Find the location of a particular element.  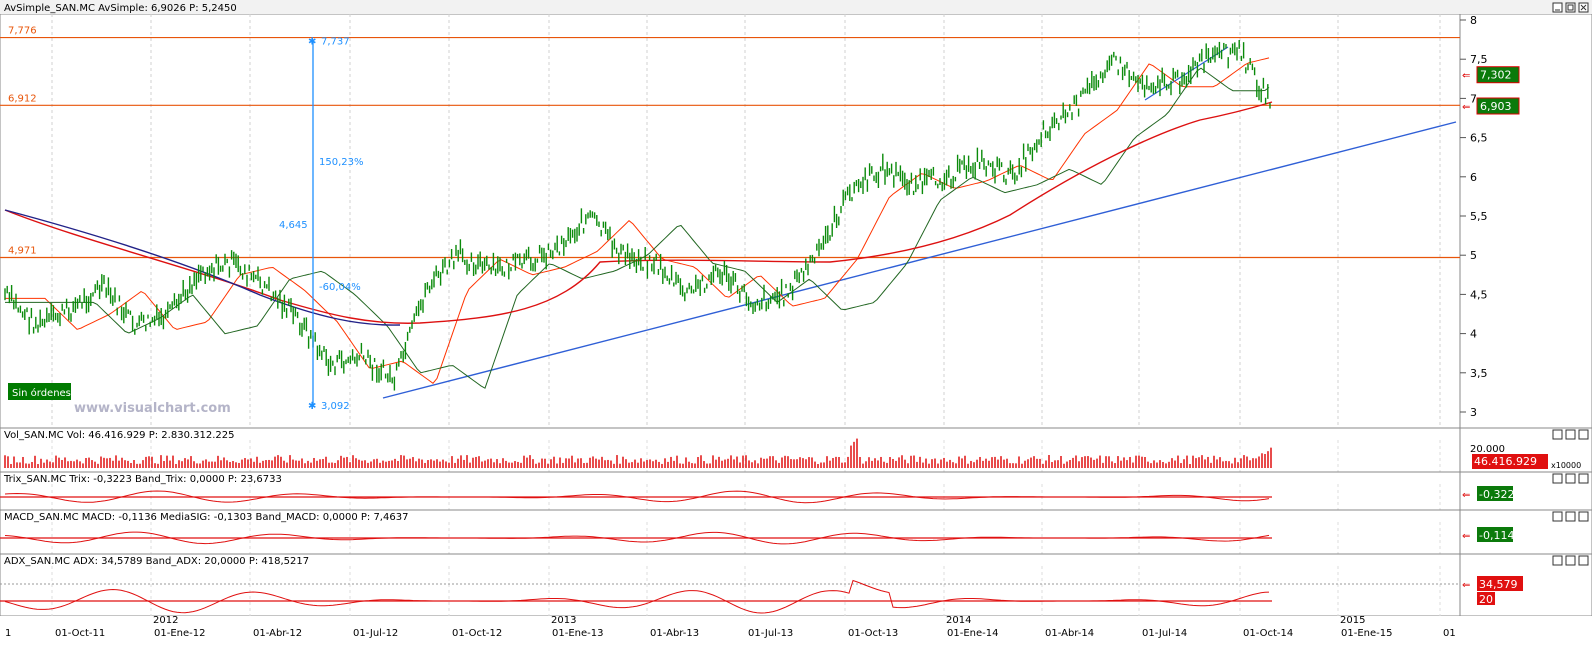

panel-value-tag-label: 20 is located at coordinates (1486, 599).